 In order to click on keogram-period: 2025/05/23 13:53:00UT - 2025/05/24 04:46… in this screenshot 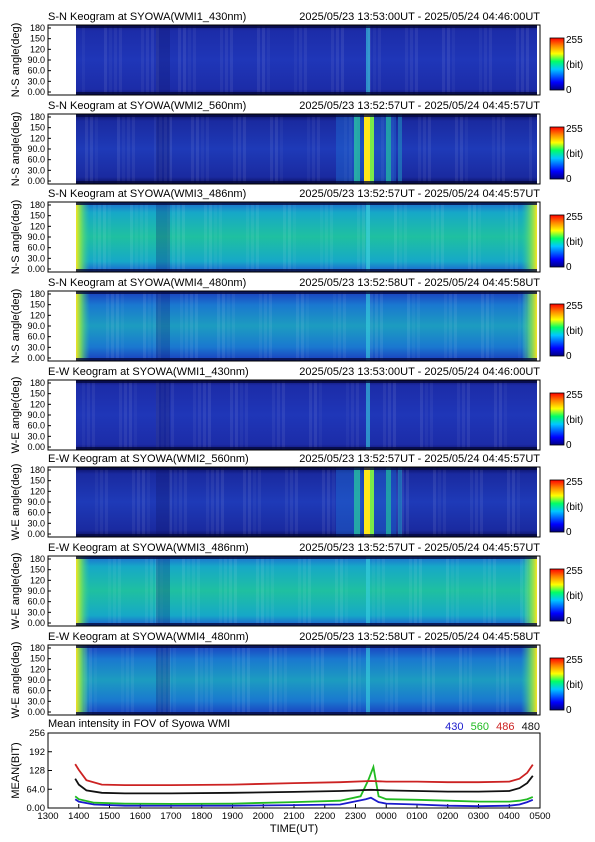, I will do `click(419, 17)`.